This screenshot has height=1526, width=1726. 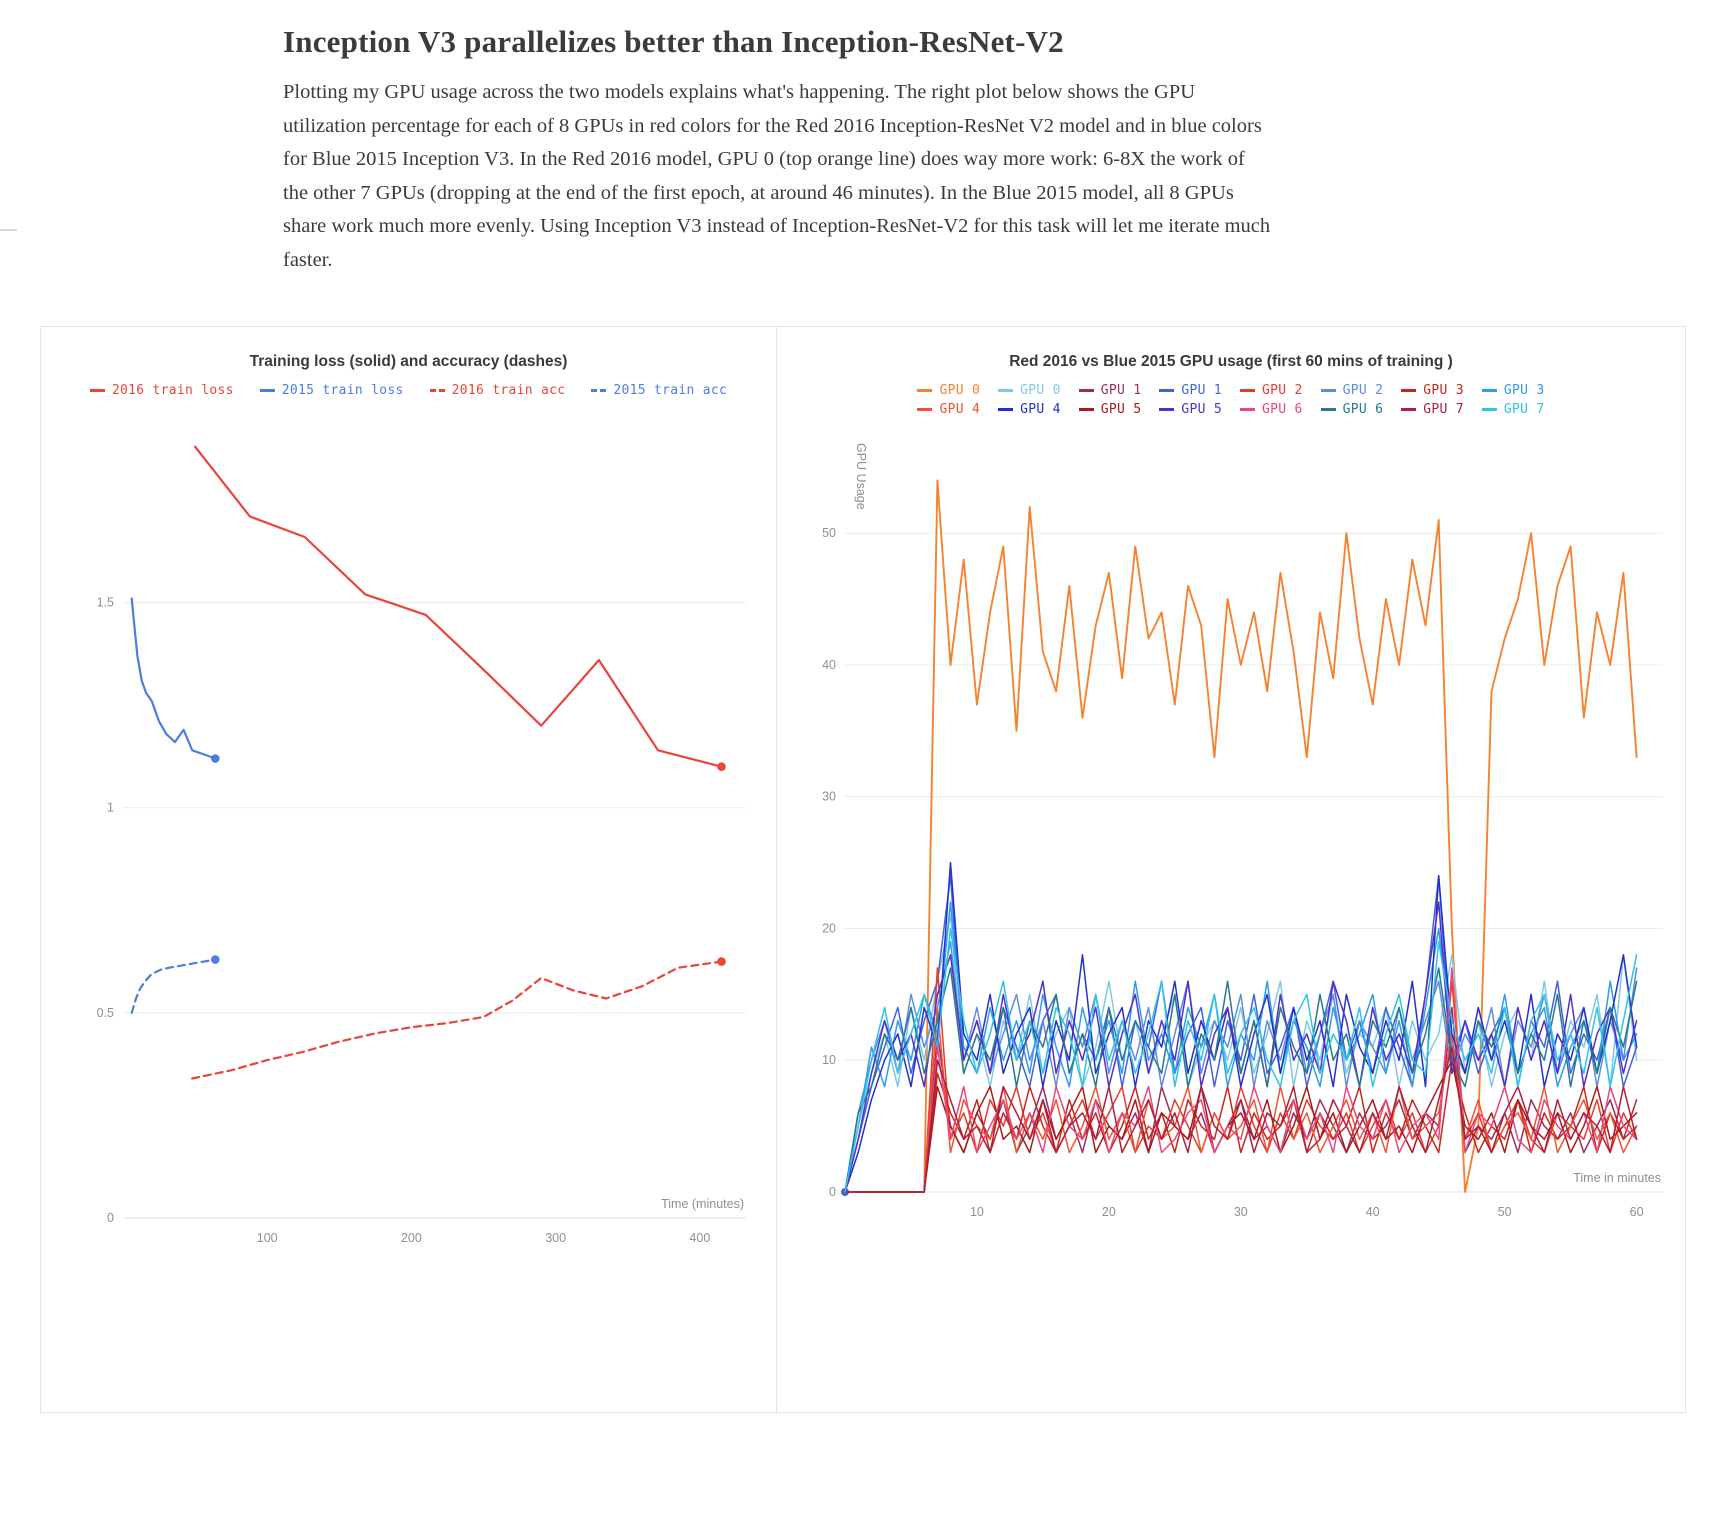 What do you see at coordinates (1086, 390) in the screenshot?
I see `legend-swatch-gpu-1-red-2016` at bounding box center [1086, 390].